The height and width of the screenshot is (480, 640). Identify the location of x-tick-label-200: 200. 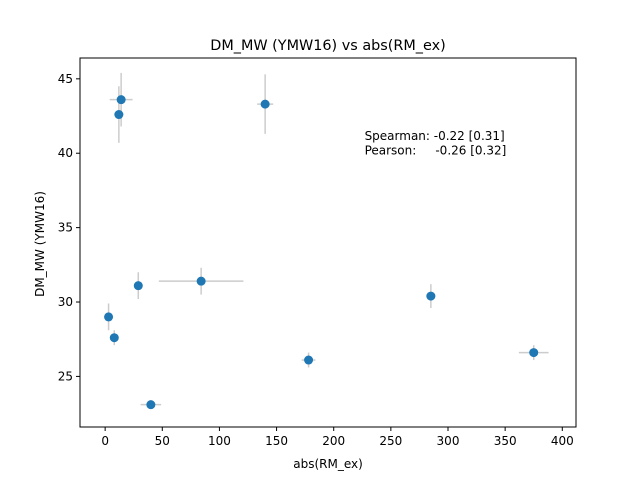
(333, 441).